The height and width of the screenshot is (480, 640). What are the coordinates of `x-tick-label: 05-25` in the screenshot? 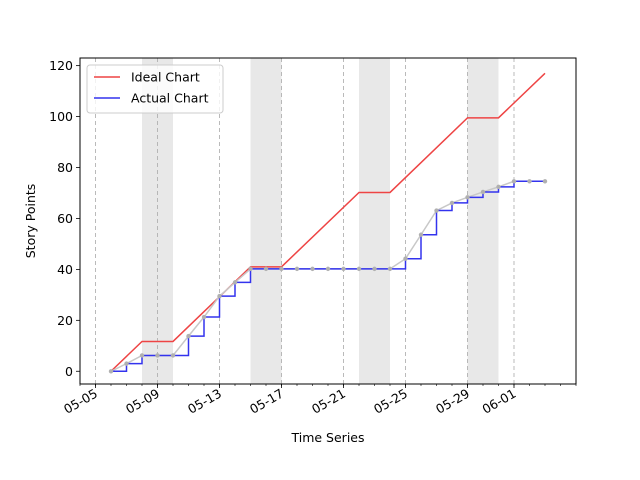 It's located at (390, 401).